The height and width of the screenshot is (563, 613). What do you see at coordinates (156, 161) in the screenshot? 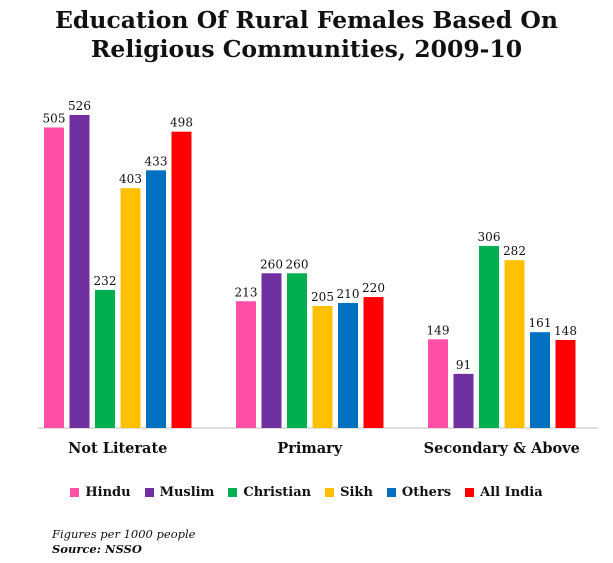
I see `data-label: 433` at bounding box center [156, 161].